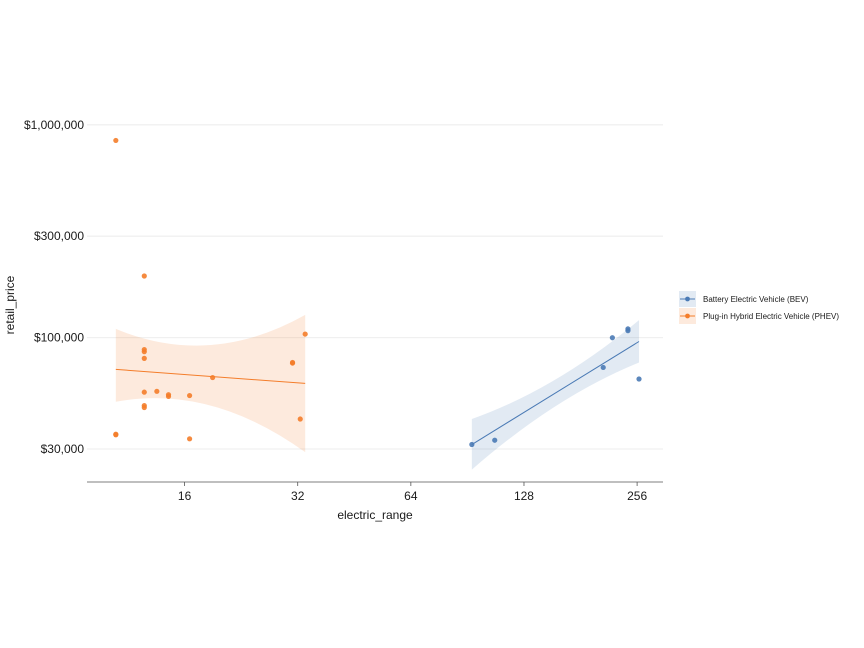 Image resolution: width=864 pixels, height=648 pixels. Describe the element at coordinates (524, 496) in the screenshot. I see `x-tick-label: 128` at that location.